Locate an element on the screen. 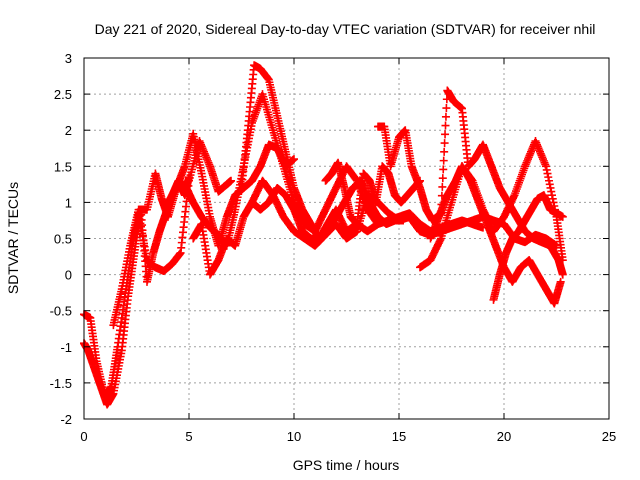  x-tick-label: 25 is located at coordinates (609, 436).